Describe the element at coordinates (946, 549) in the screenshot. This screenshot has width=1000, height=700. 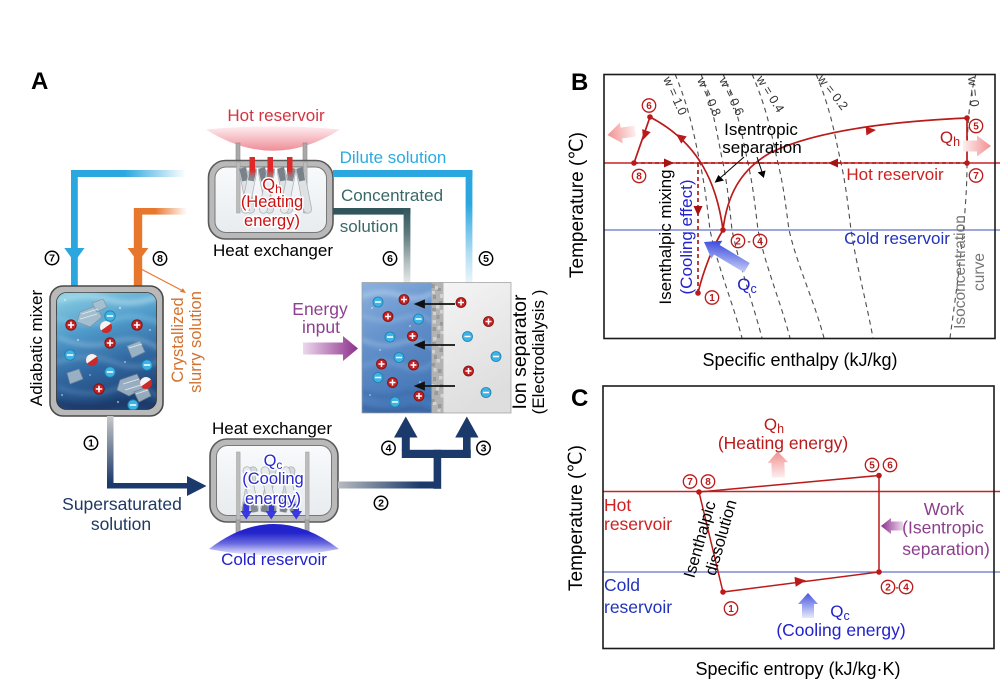
I see `svg-text: separation)` at that location.